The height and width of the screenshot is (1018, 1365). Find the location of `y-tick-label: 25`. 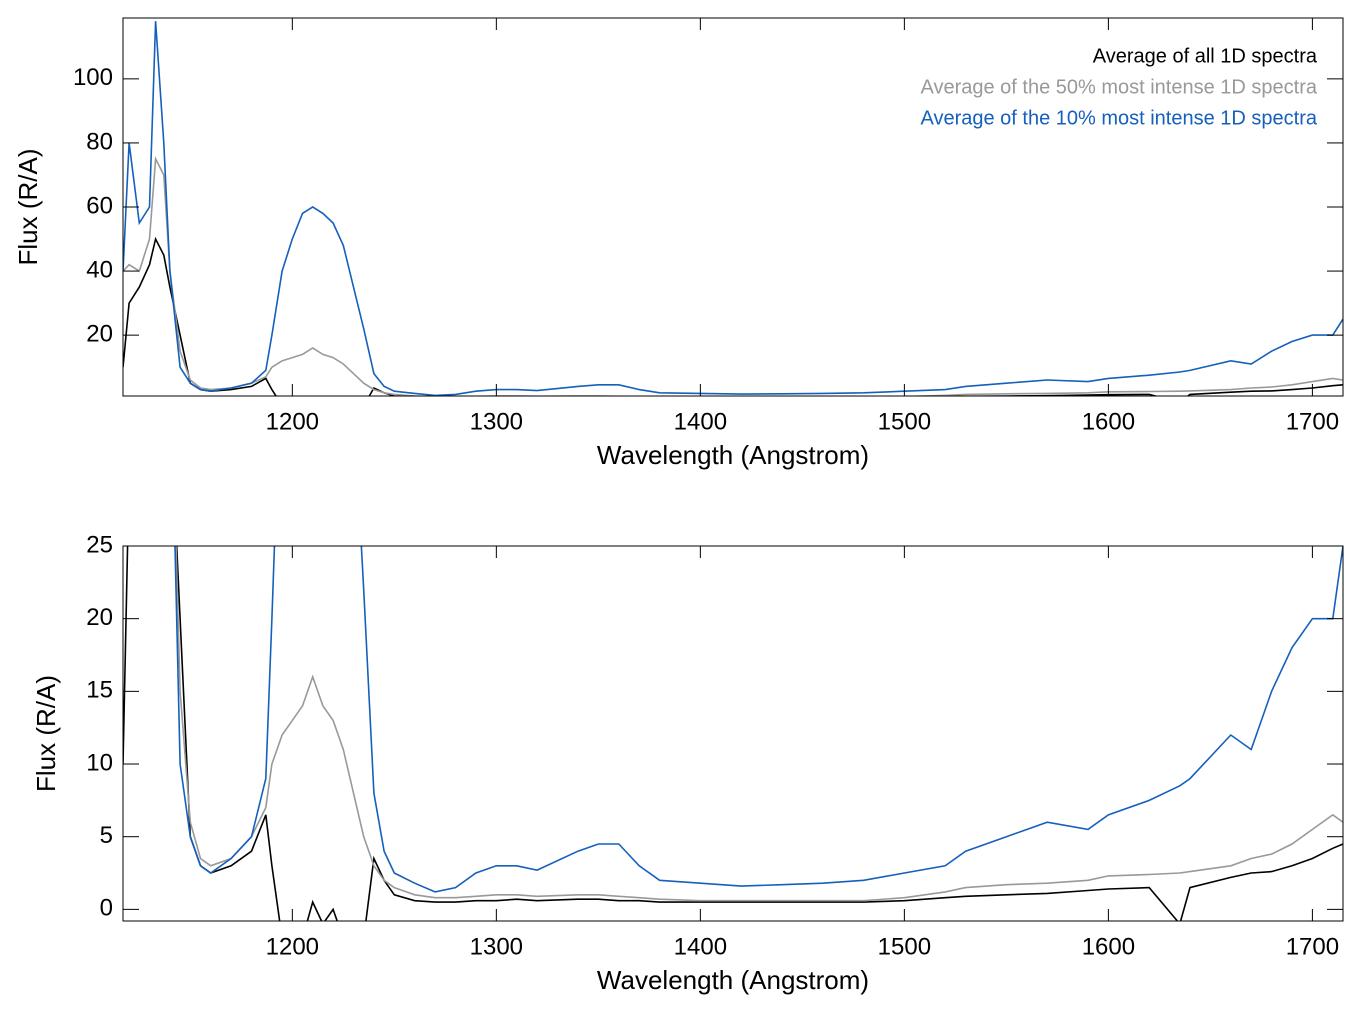

y-tick-label: 25 is located at coordinates (99, 544).